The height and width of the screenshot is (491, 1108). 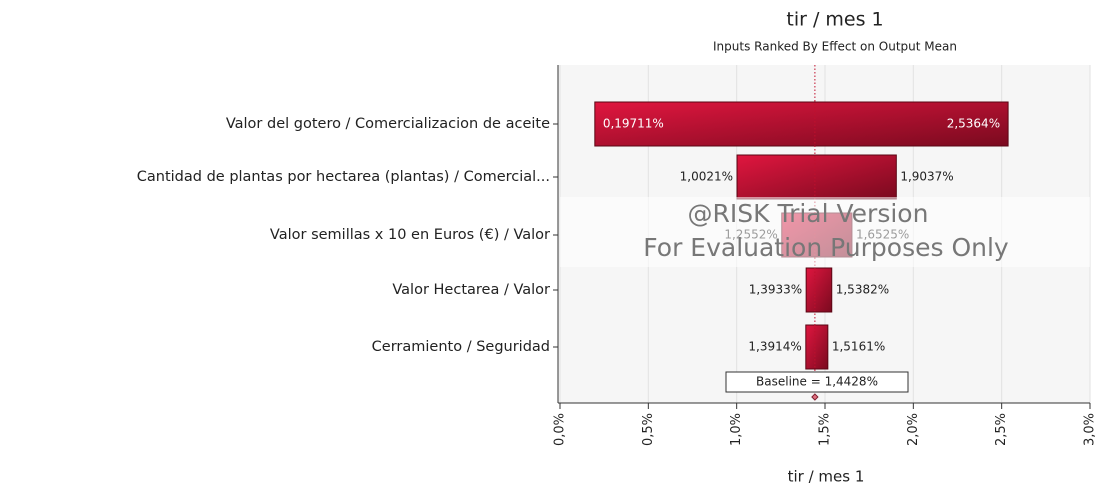 What do you see at coordinates (808, 213) in the screenshot?
I see `watermark: @RISK Trial Version` at bounding box center [808, 213].